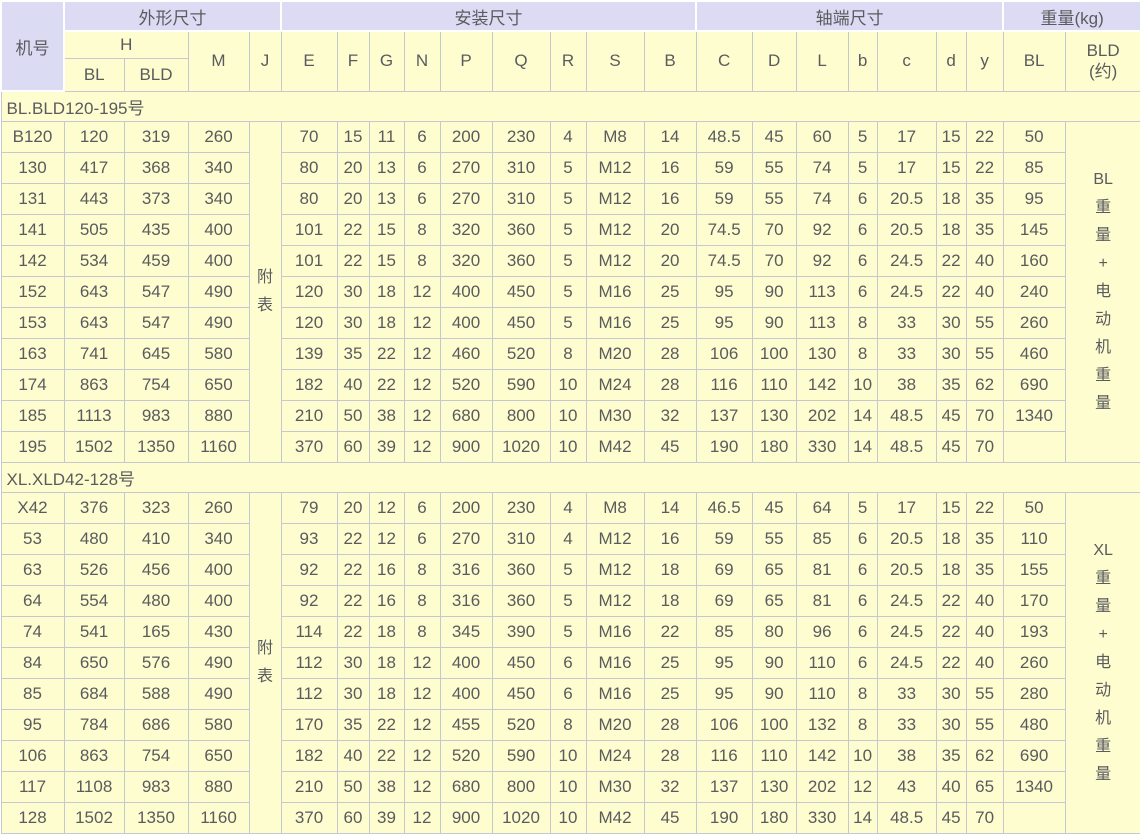 This screenshot has width=1140, height=838. Describe the element at coordinates (615, 353) in the screenshot. I see `table-cell: M20` at that location.